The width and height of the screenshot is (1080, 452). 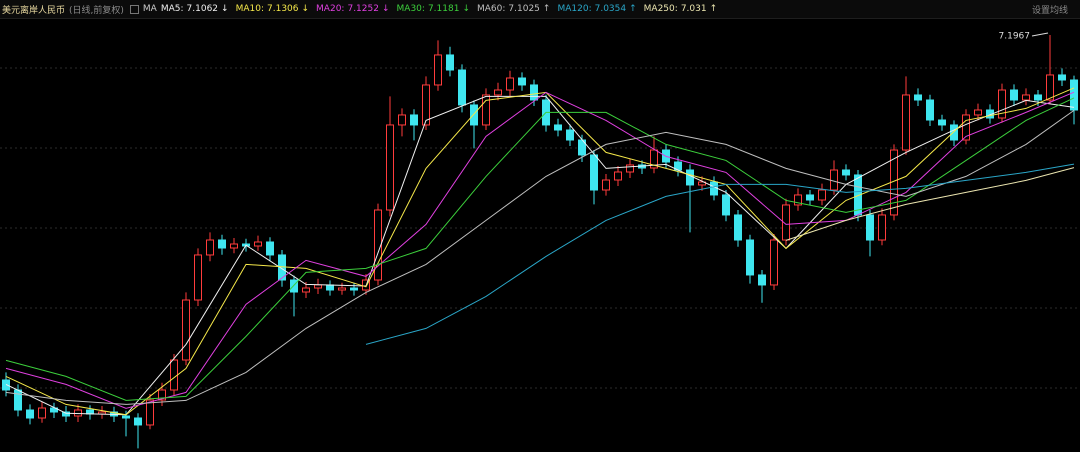 I want to click on max-pointer, so click(x=1040, y=34).